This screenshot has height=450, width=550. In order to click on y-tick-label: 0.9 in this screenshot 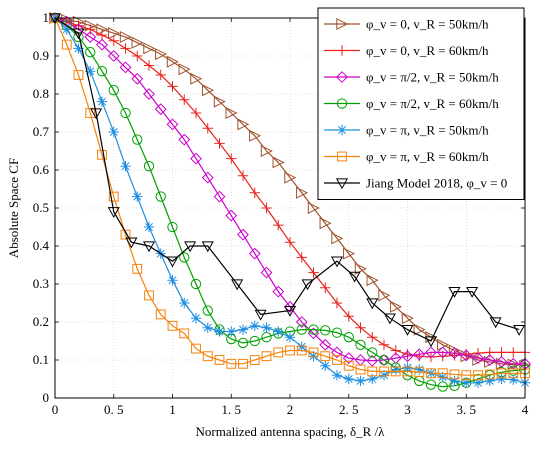, I will do `click(41, 55)`.